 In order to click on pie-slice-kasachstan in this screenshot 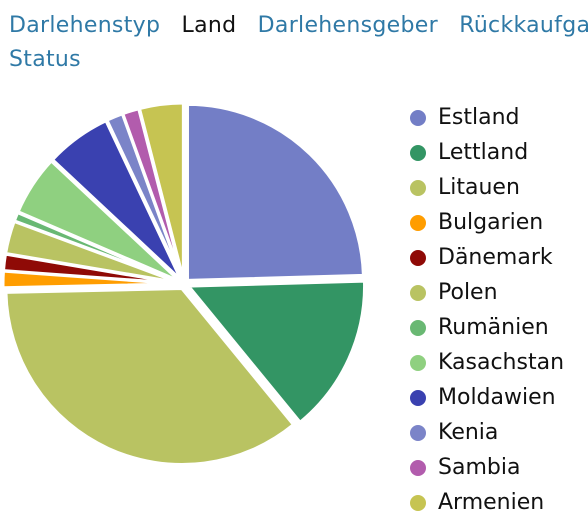, I will do `click(99, 221)`.